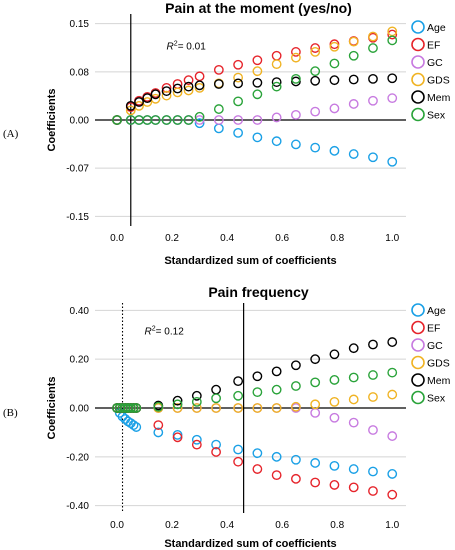 The image size is (455, 550). I want to click on x-tick-label: 0.4, so click(227, 238).